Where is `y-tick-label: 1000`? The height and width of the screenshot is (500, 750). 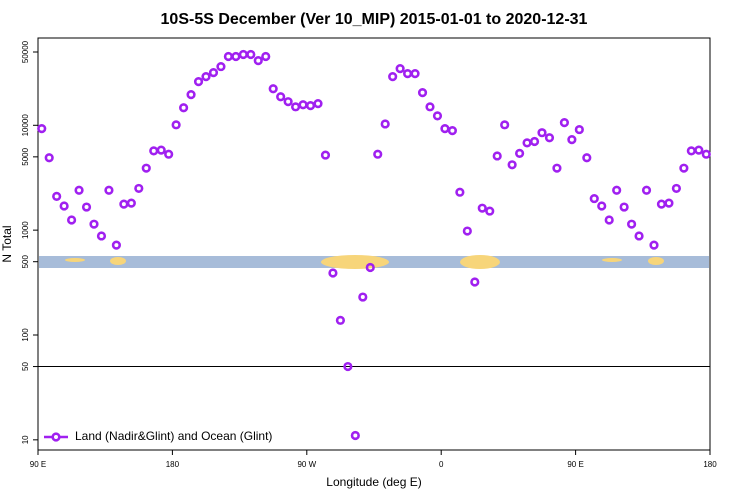 y-tick-label: 1000 is located at coordinates (25, 230).